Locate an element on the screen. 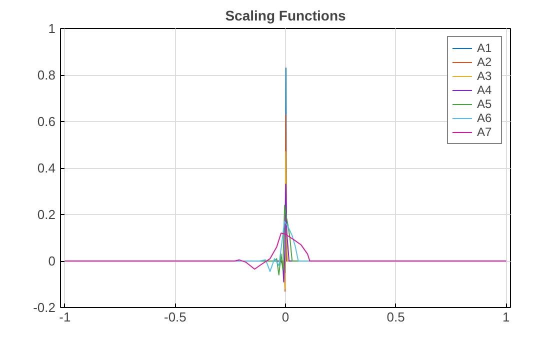 This screenshot has height=337, width=560. x-tick-label: -0.5 is located at coordinates (175, 317).